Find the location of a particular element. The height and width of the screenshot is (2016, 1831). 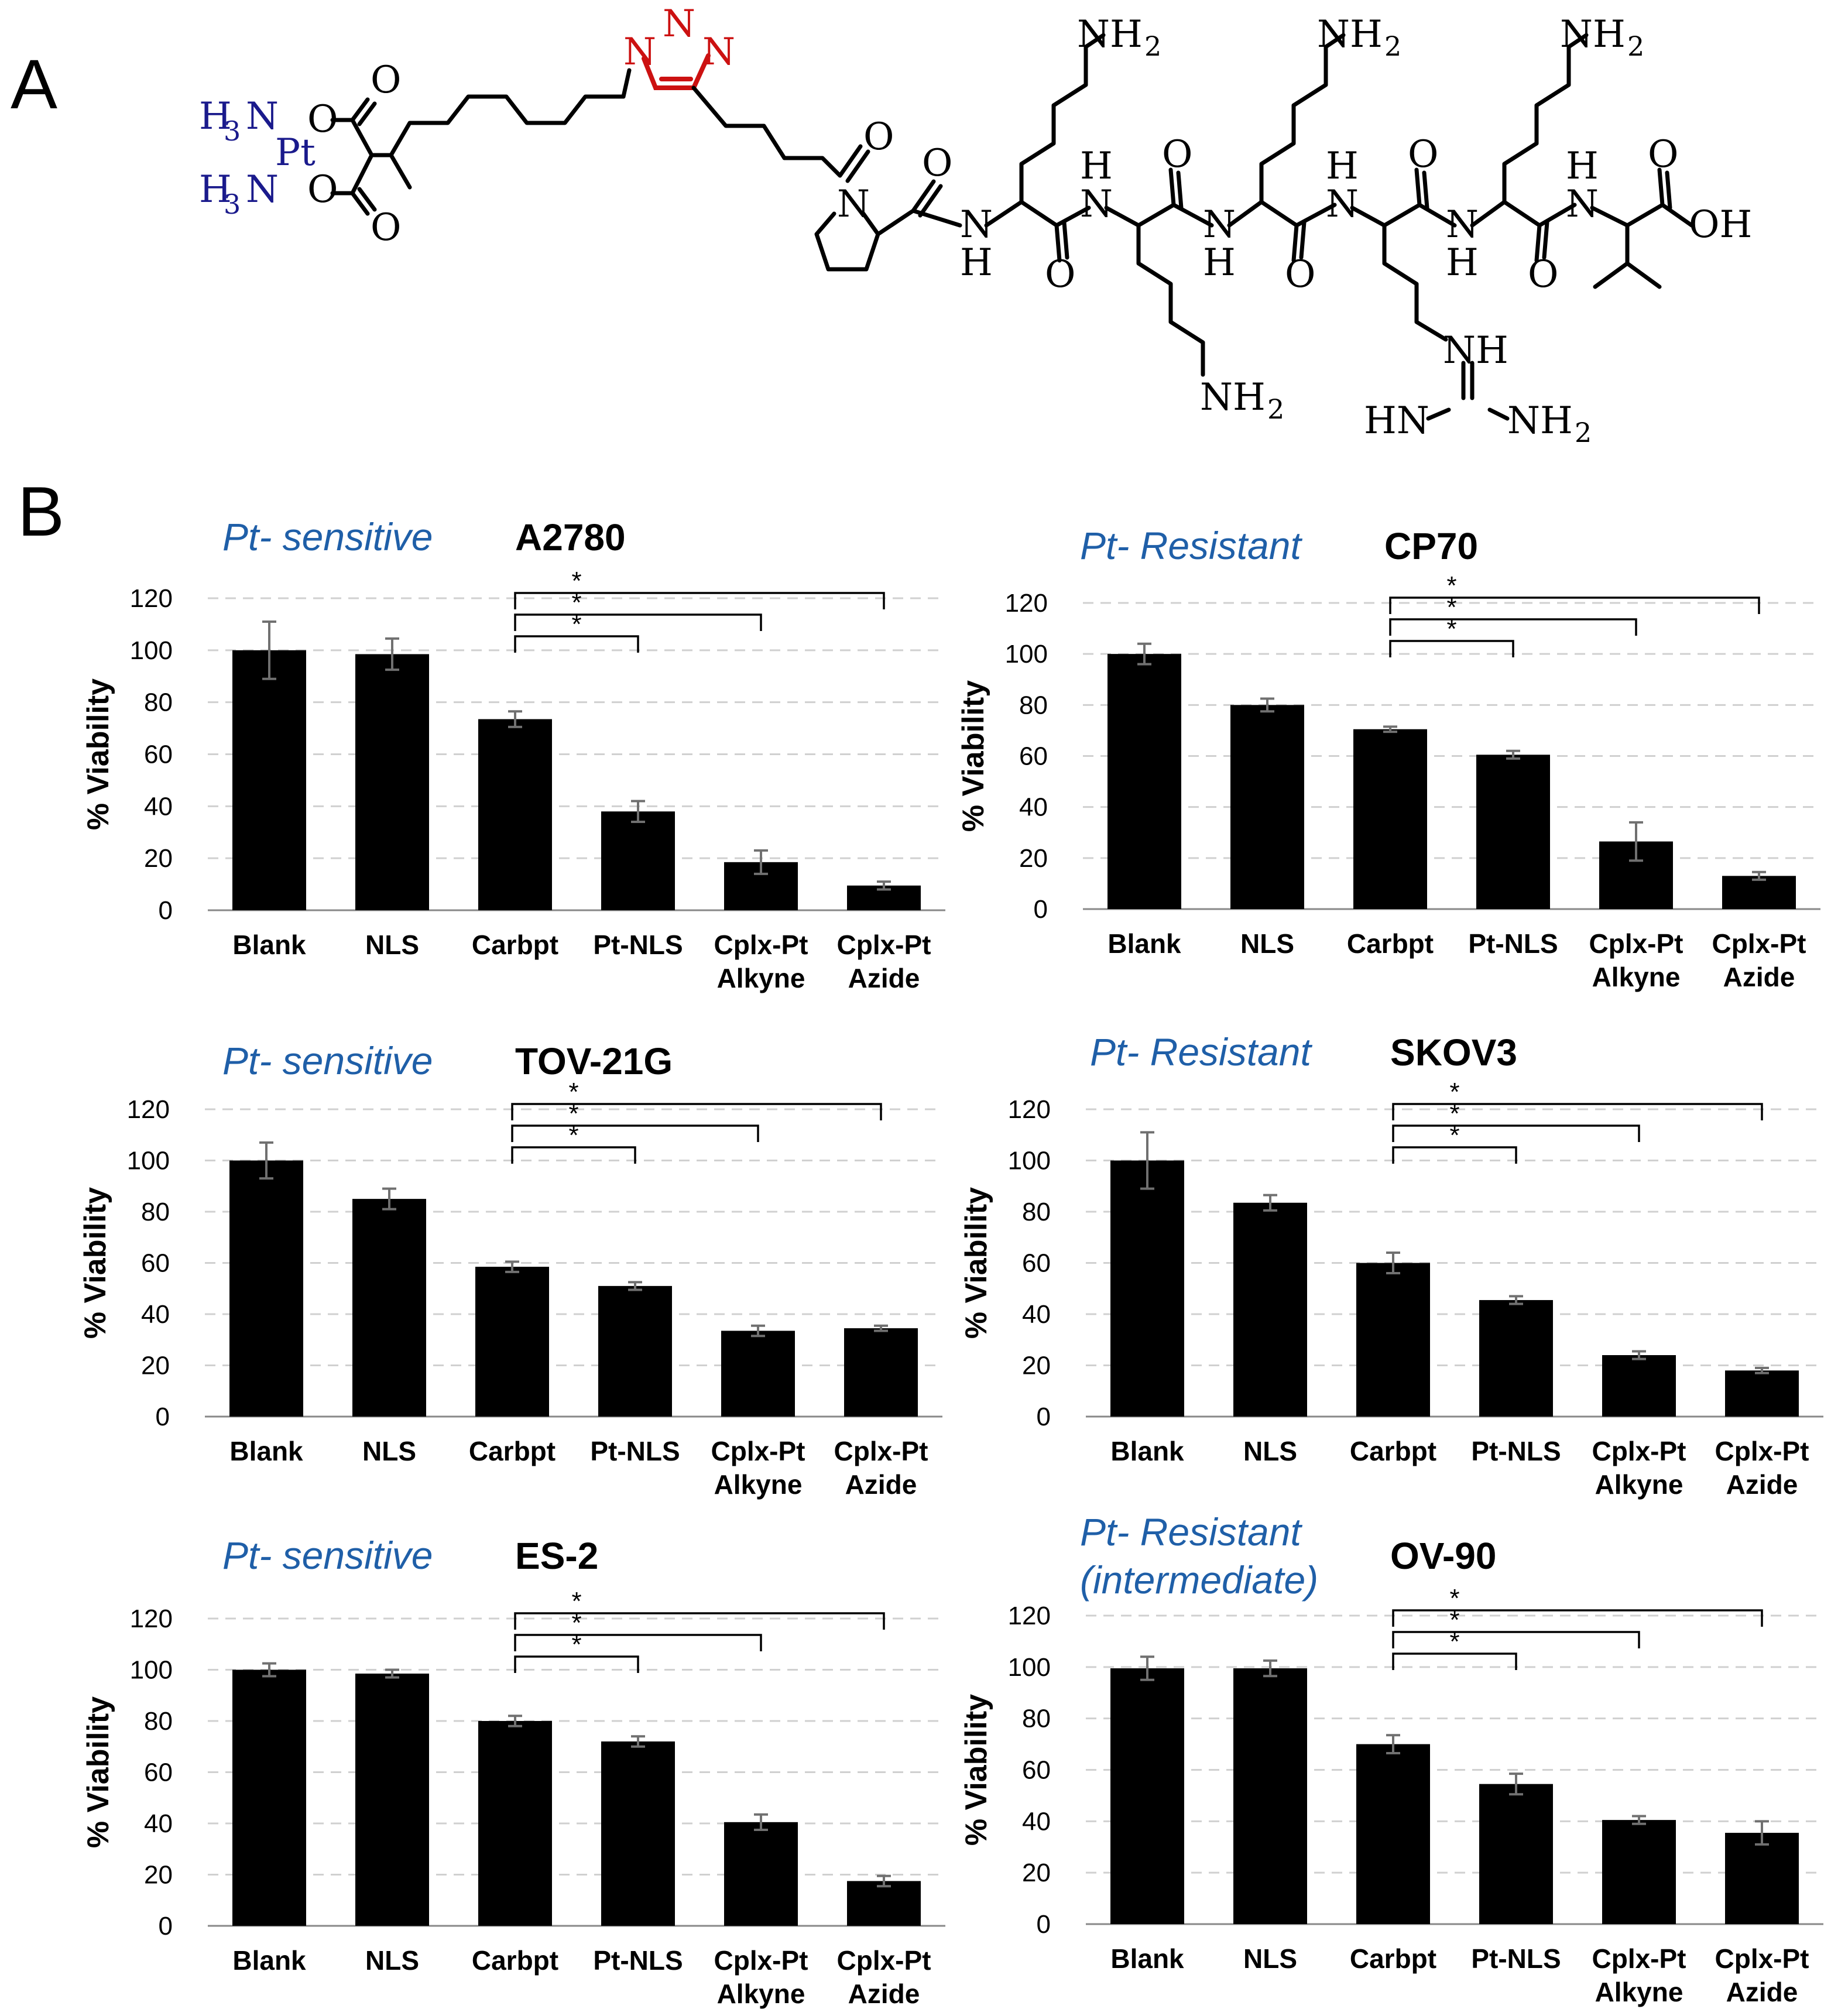

h3n-top-3: 3 is located at coordinates (232, 131).